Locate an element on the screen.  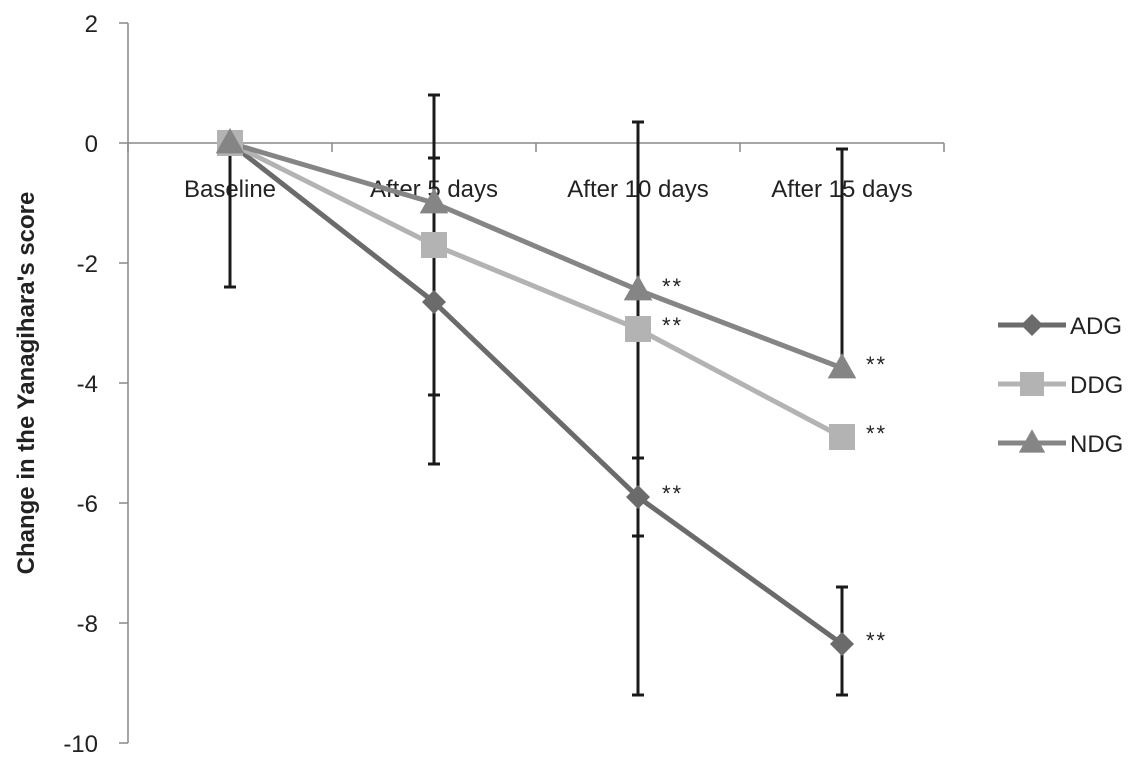
y-tick-label: 0 is located at coordinates (91, 144).